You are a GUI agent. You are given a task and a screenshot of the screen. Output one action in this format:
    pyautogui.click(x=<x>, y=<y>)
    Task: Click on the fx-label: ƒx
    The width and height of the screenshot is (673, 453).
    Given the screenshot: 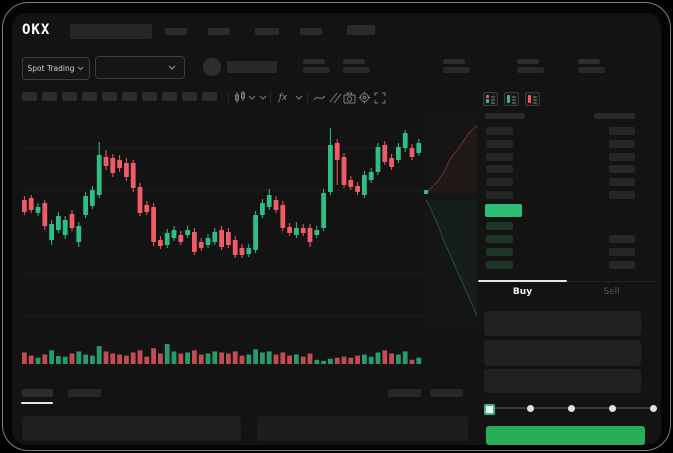 What is the action you would take?
    pyautogui.click(x=283, y=97)
    